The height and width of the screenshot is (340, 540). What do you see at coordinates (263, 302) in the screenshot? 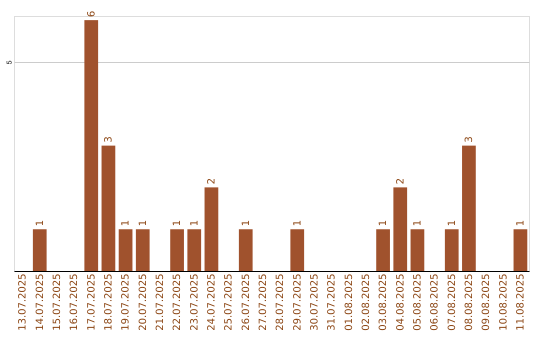
I see `x-tick-label: 27.07.2025` at bounding box center [263, 302].